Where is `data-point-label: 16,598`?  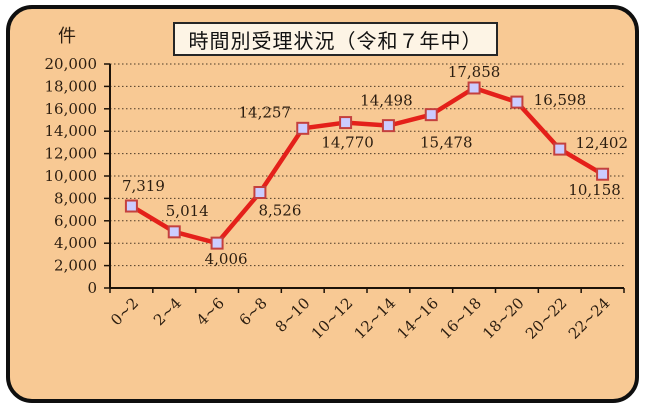
data-point-label: 16,598 is located at coordinates (560, 100).